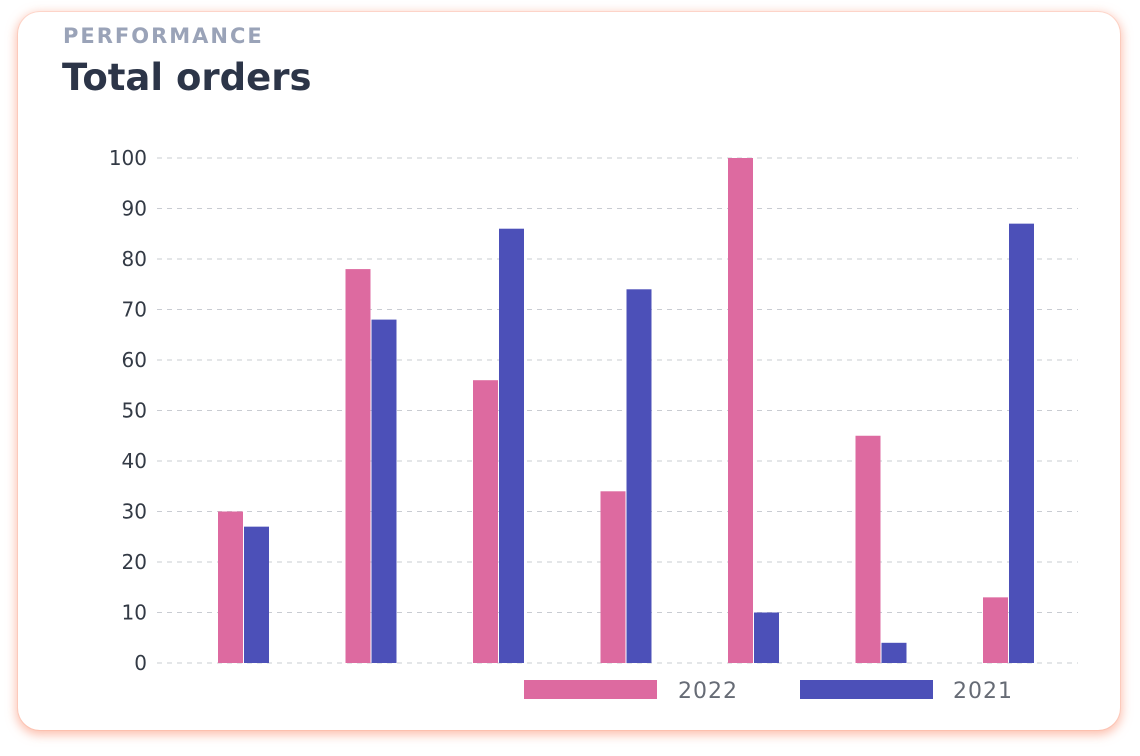  What do you see at coordinates (134, 613) in the screenshot?
I see `y-tick-label: 10` at bounding box center [134, 613].